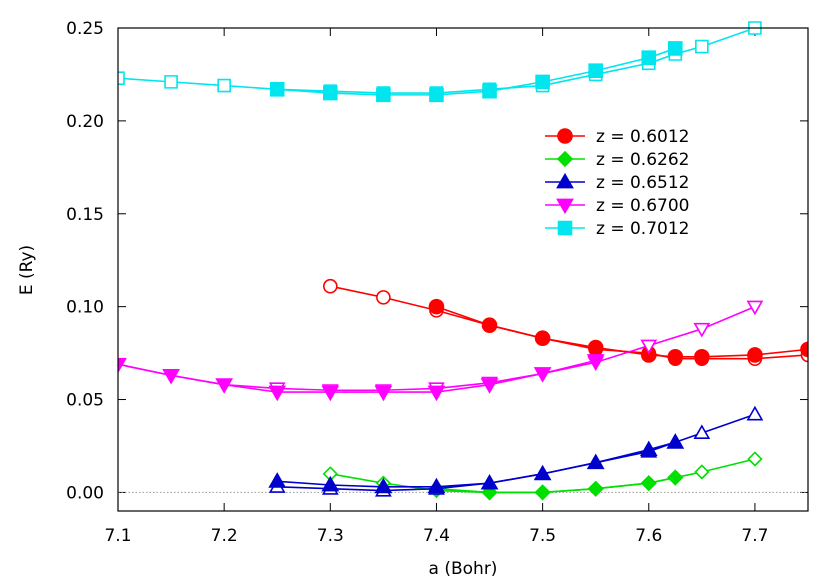 This screenshot has height=581, width=830. What do you see at coordinates (85, 308) in the screenshot?
I see `y-tick-label: 0.10` at bounding box center [85, 308].